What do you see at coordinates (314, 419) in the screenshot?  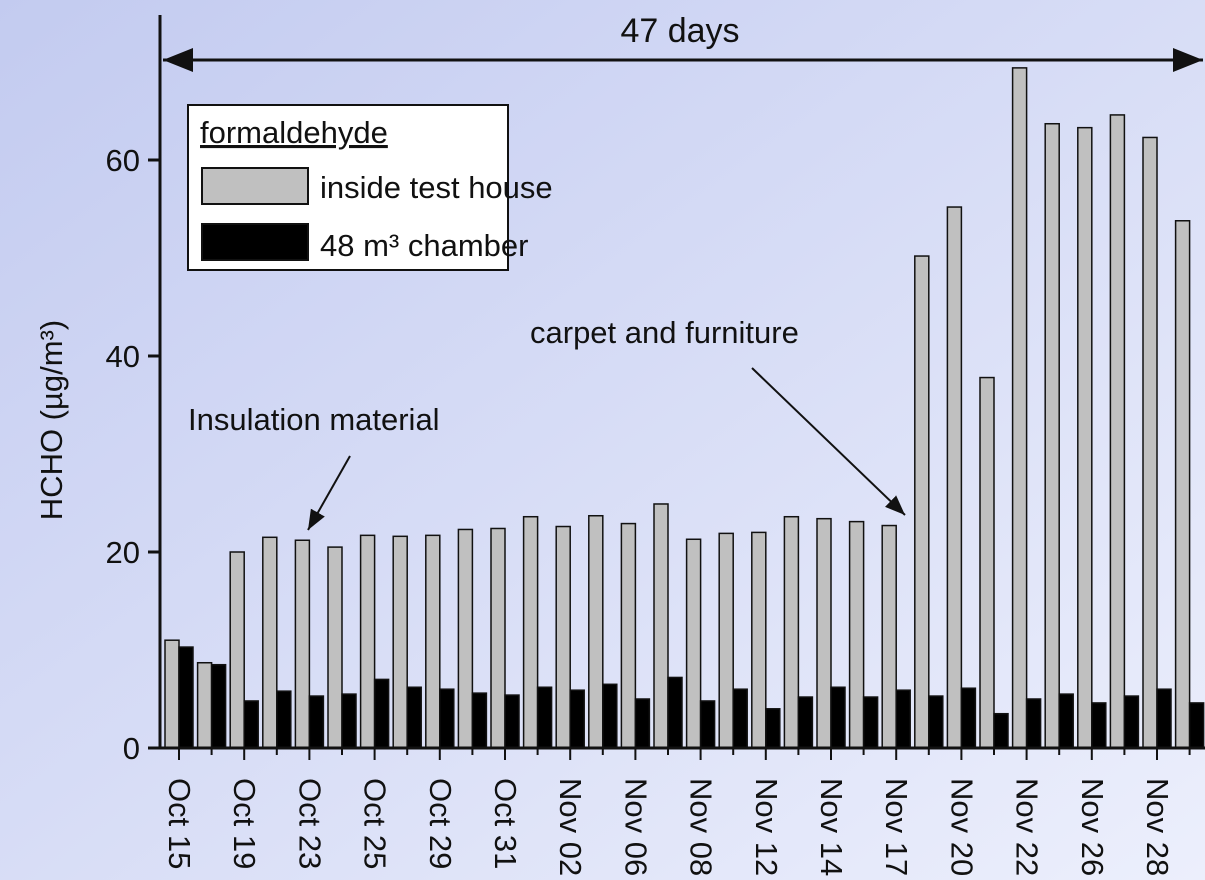 I see `annotation: Insulation material` at bounding box center [314, 419].